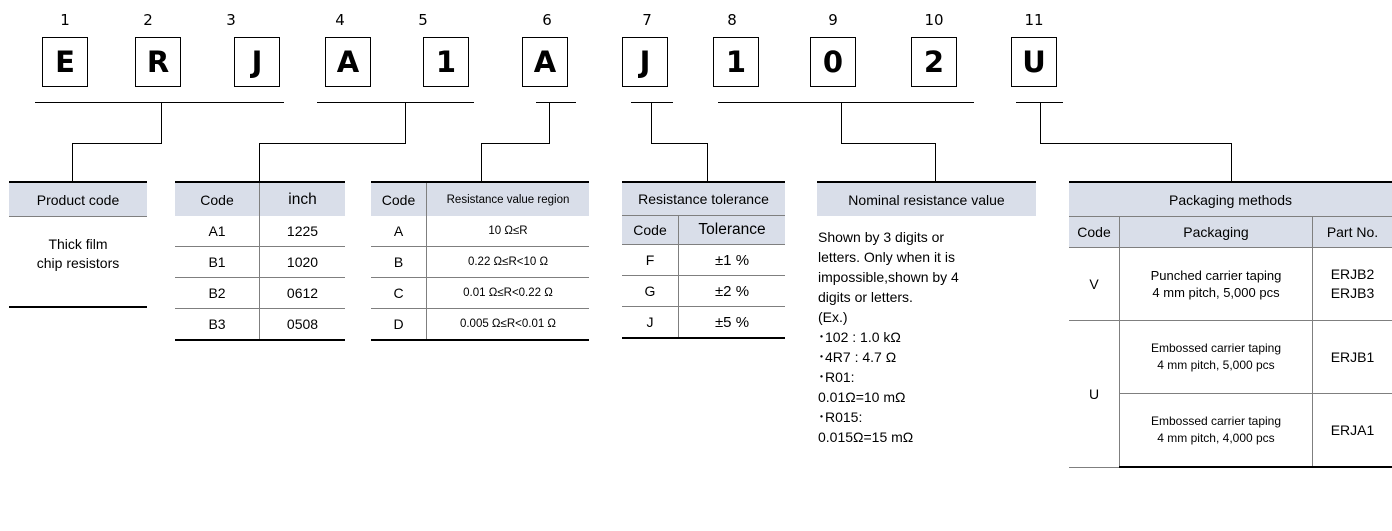  What do you see at coordinates (399, 293) in the screenshot?
I see `region-code: C` at bounding box center [399, 293].